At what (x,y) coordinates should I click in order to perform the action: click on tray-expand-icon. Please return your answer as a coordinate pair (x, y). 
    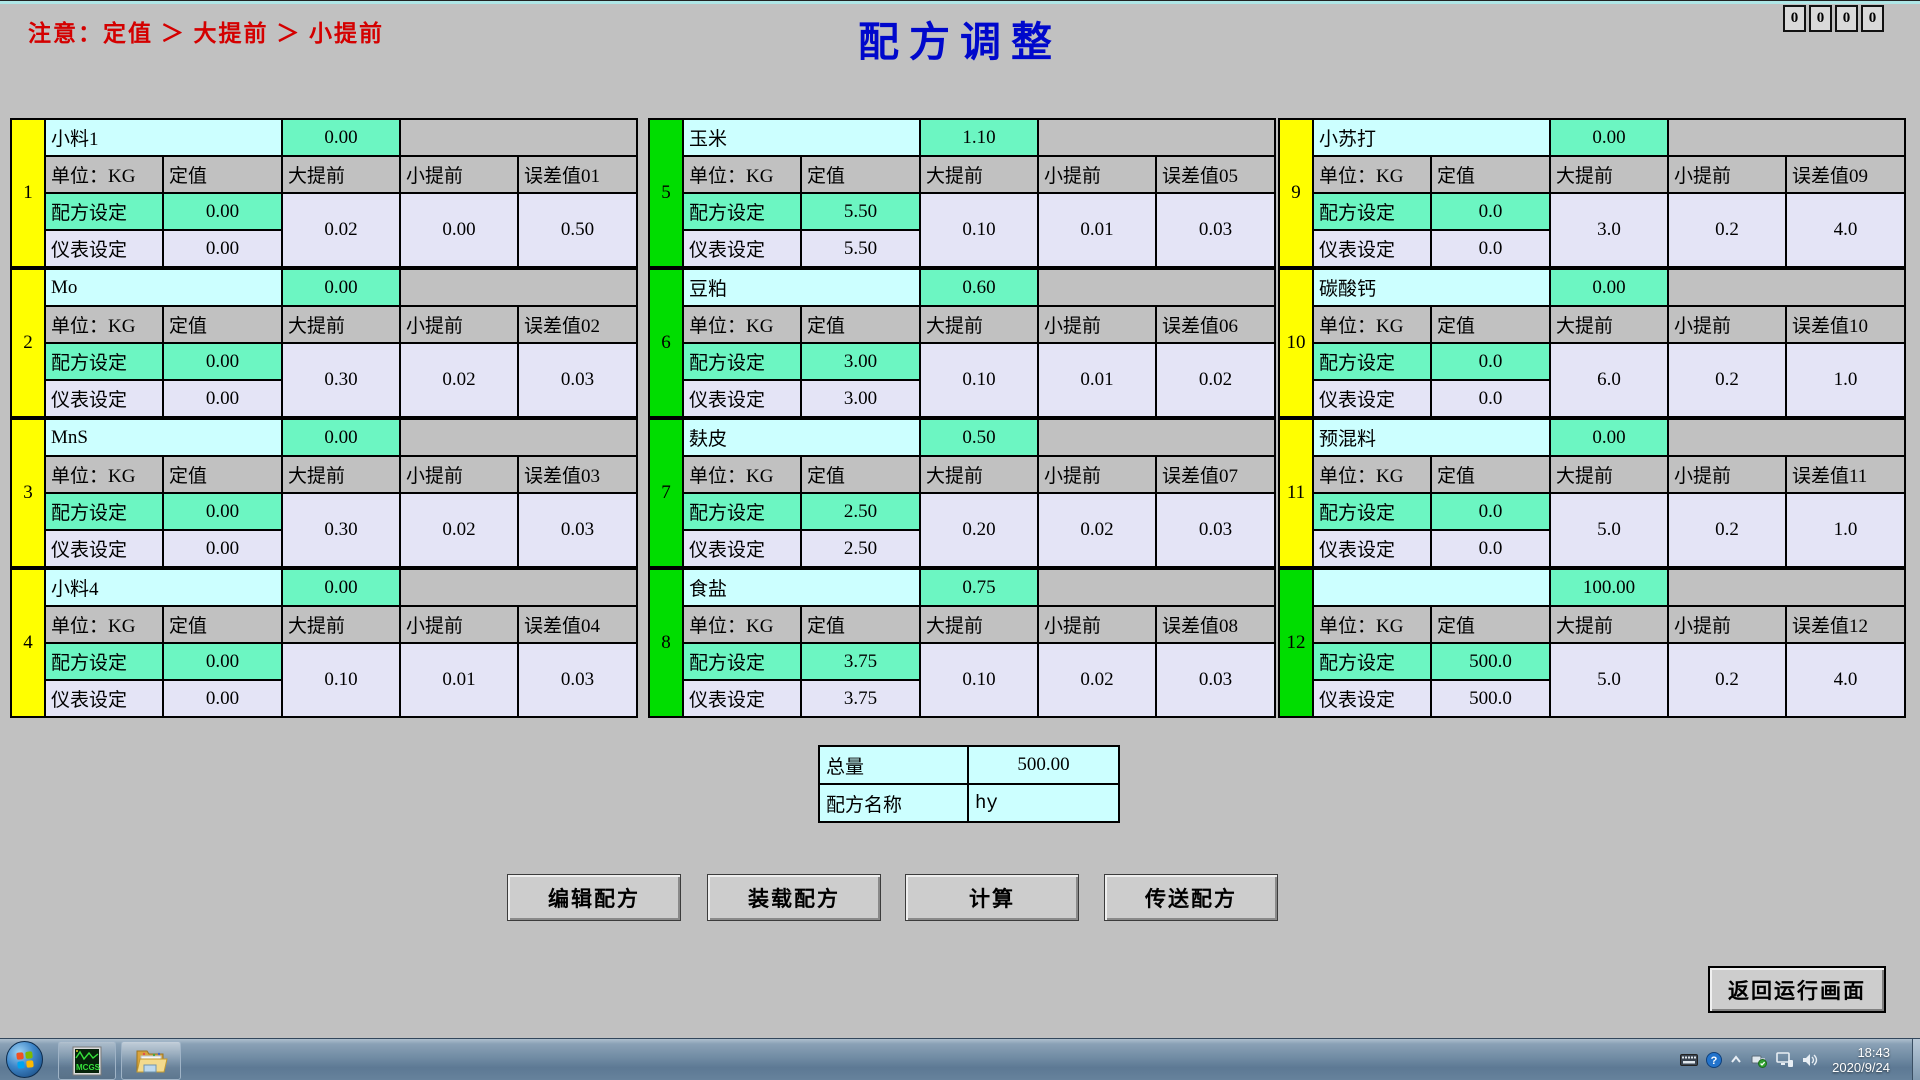
    Looking at the image, I should click on (1736, 1060).